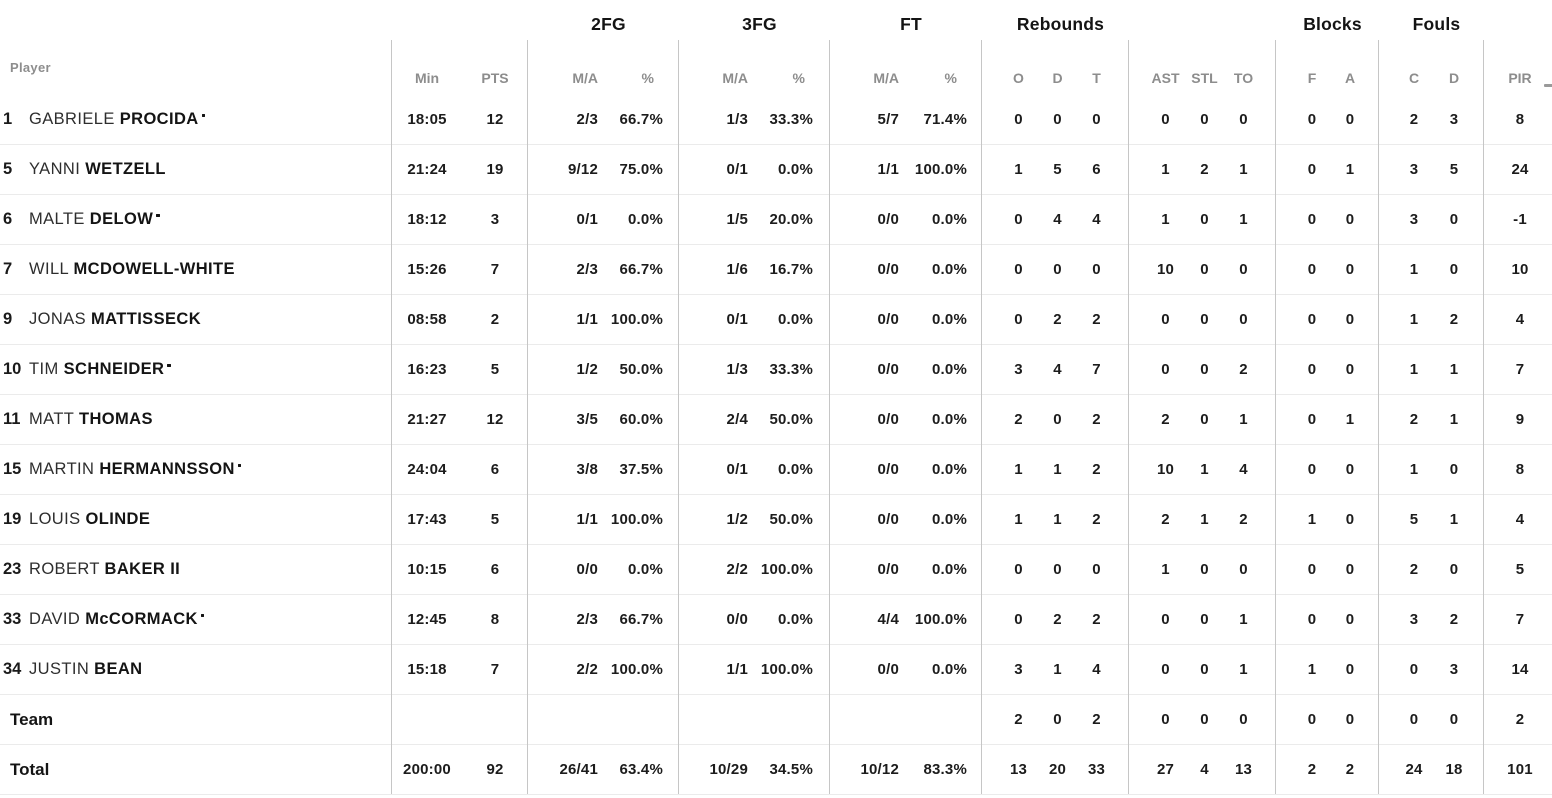 The width and height of the screenshot is (1552, 798). What do you see at coordinates (495, 619) in the screenshot?
I see `cell-pts: 8` at bounding box center [495, 619].